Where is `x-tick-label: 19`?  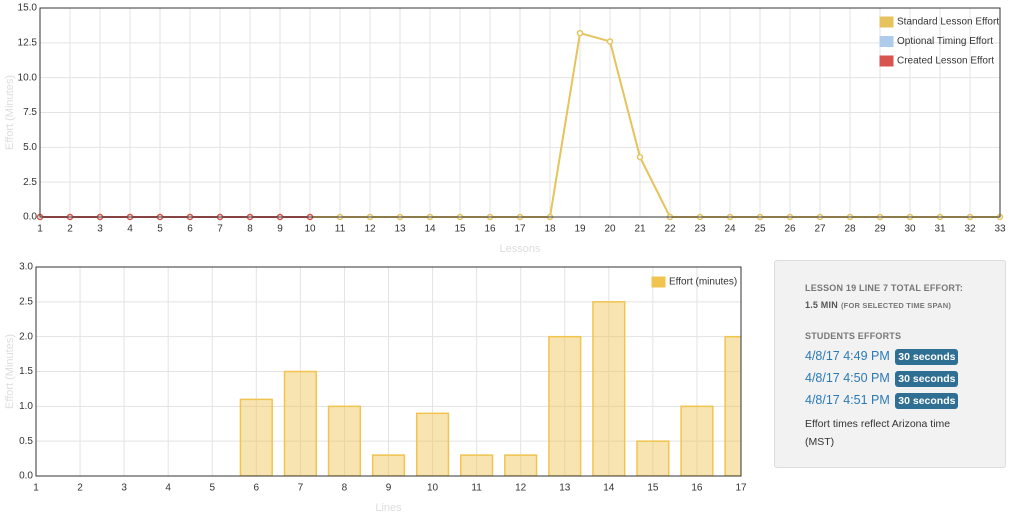
x-tick-label: 19 is located at coordinates (580, 229).